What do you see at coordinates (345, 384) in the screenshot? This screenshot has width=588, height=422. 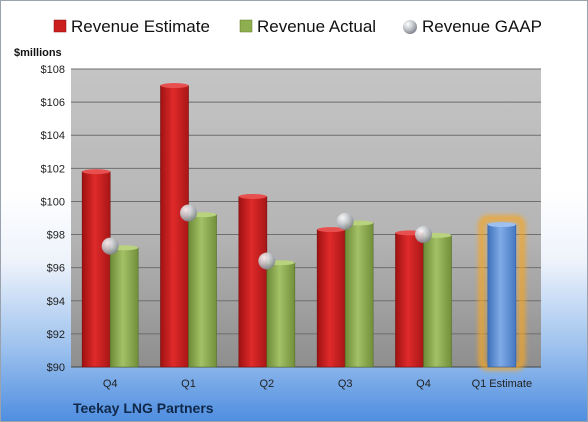 I see `x-tick-label: Q3` at bounding box center [345, 384].